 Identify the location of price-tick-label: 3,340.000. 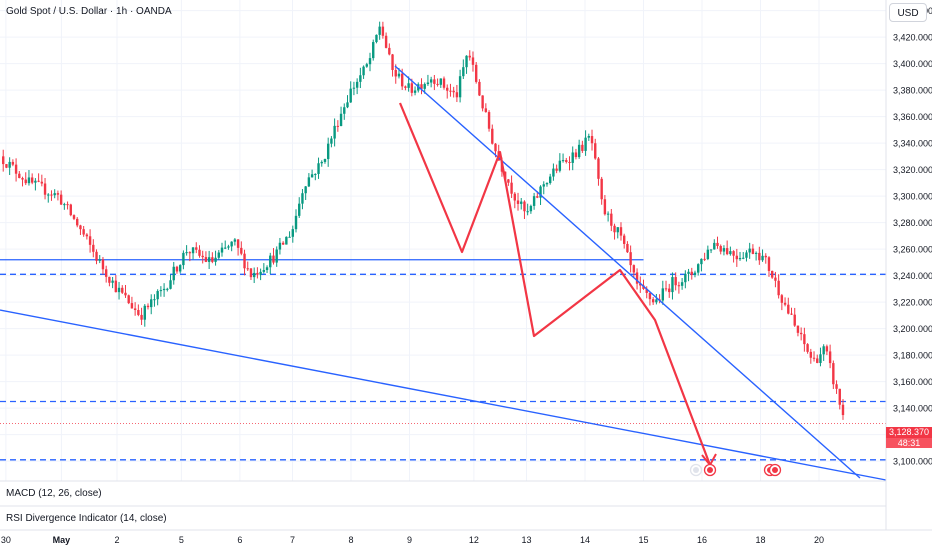
(912, 144).